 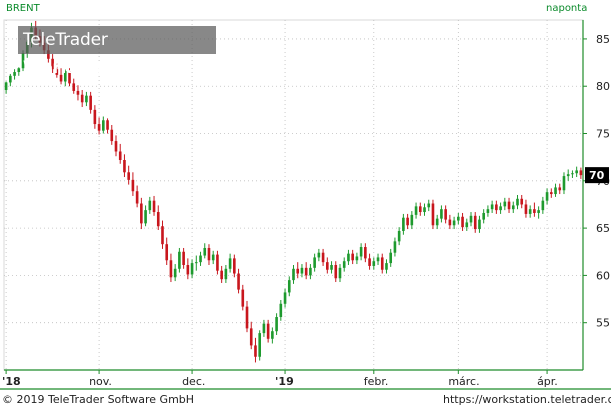 I want to click on x-tick-label: '19, so click(x=284, y=381).